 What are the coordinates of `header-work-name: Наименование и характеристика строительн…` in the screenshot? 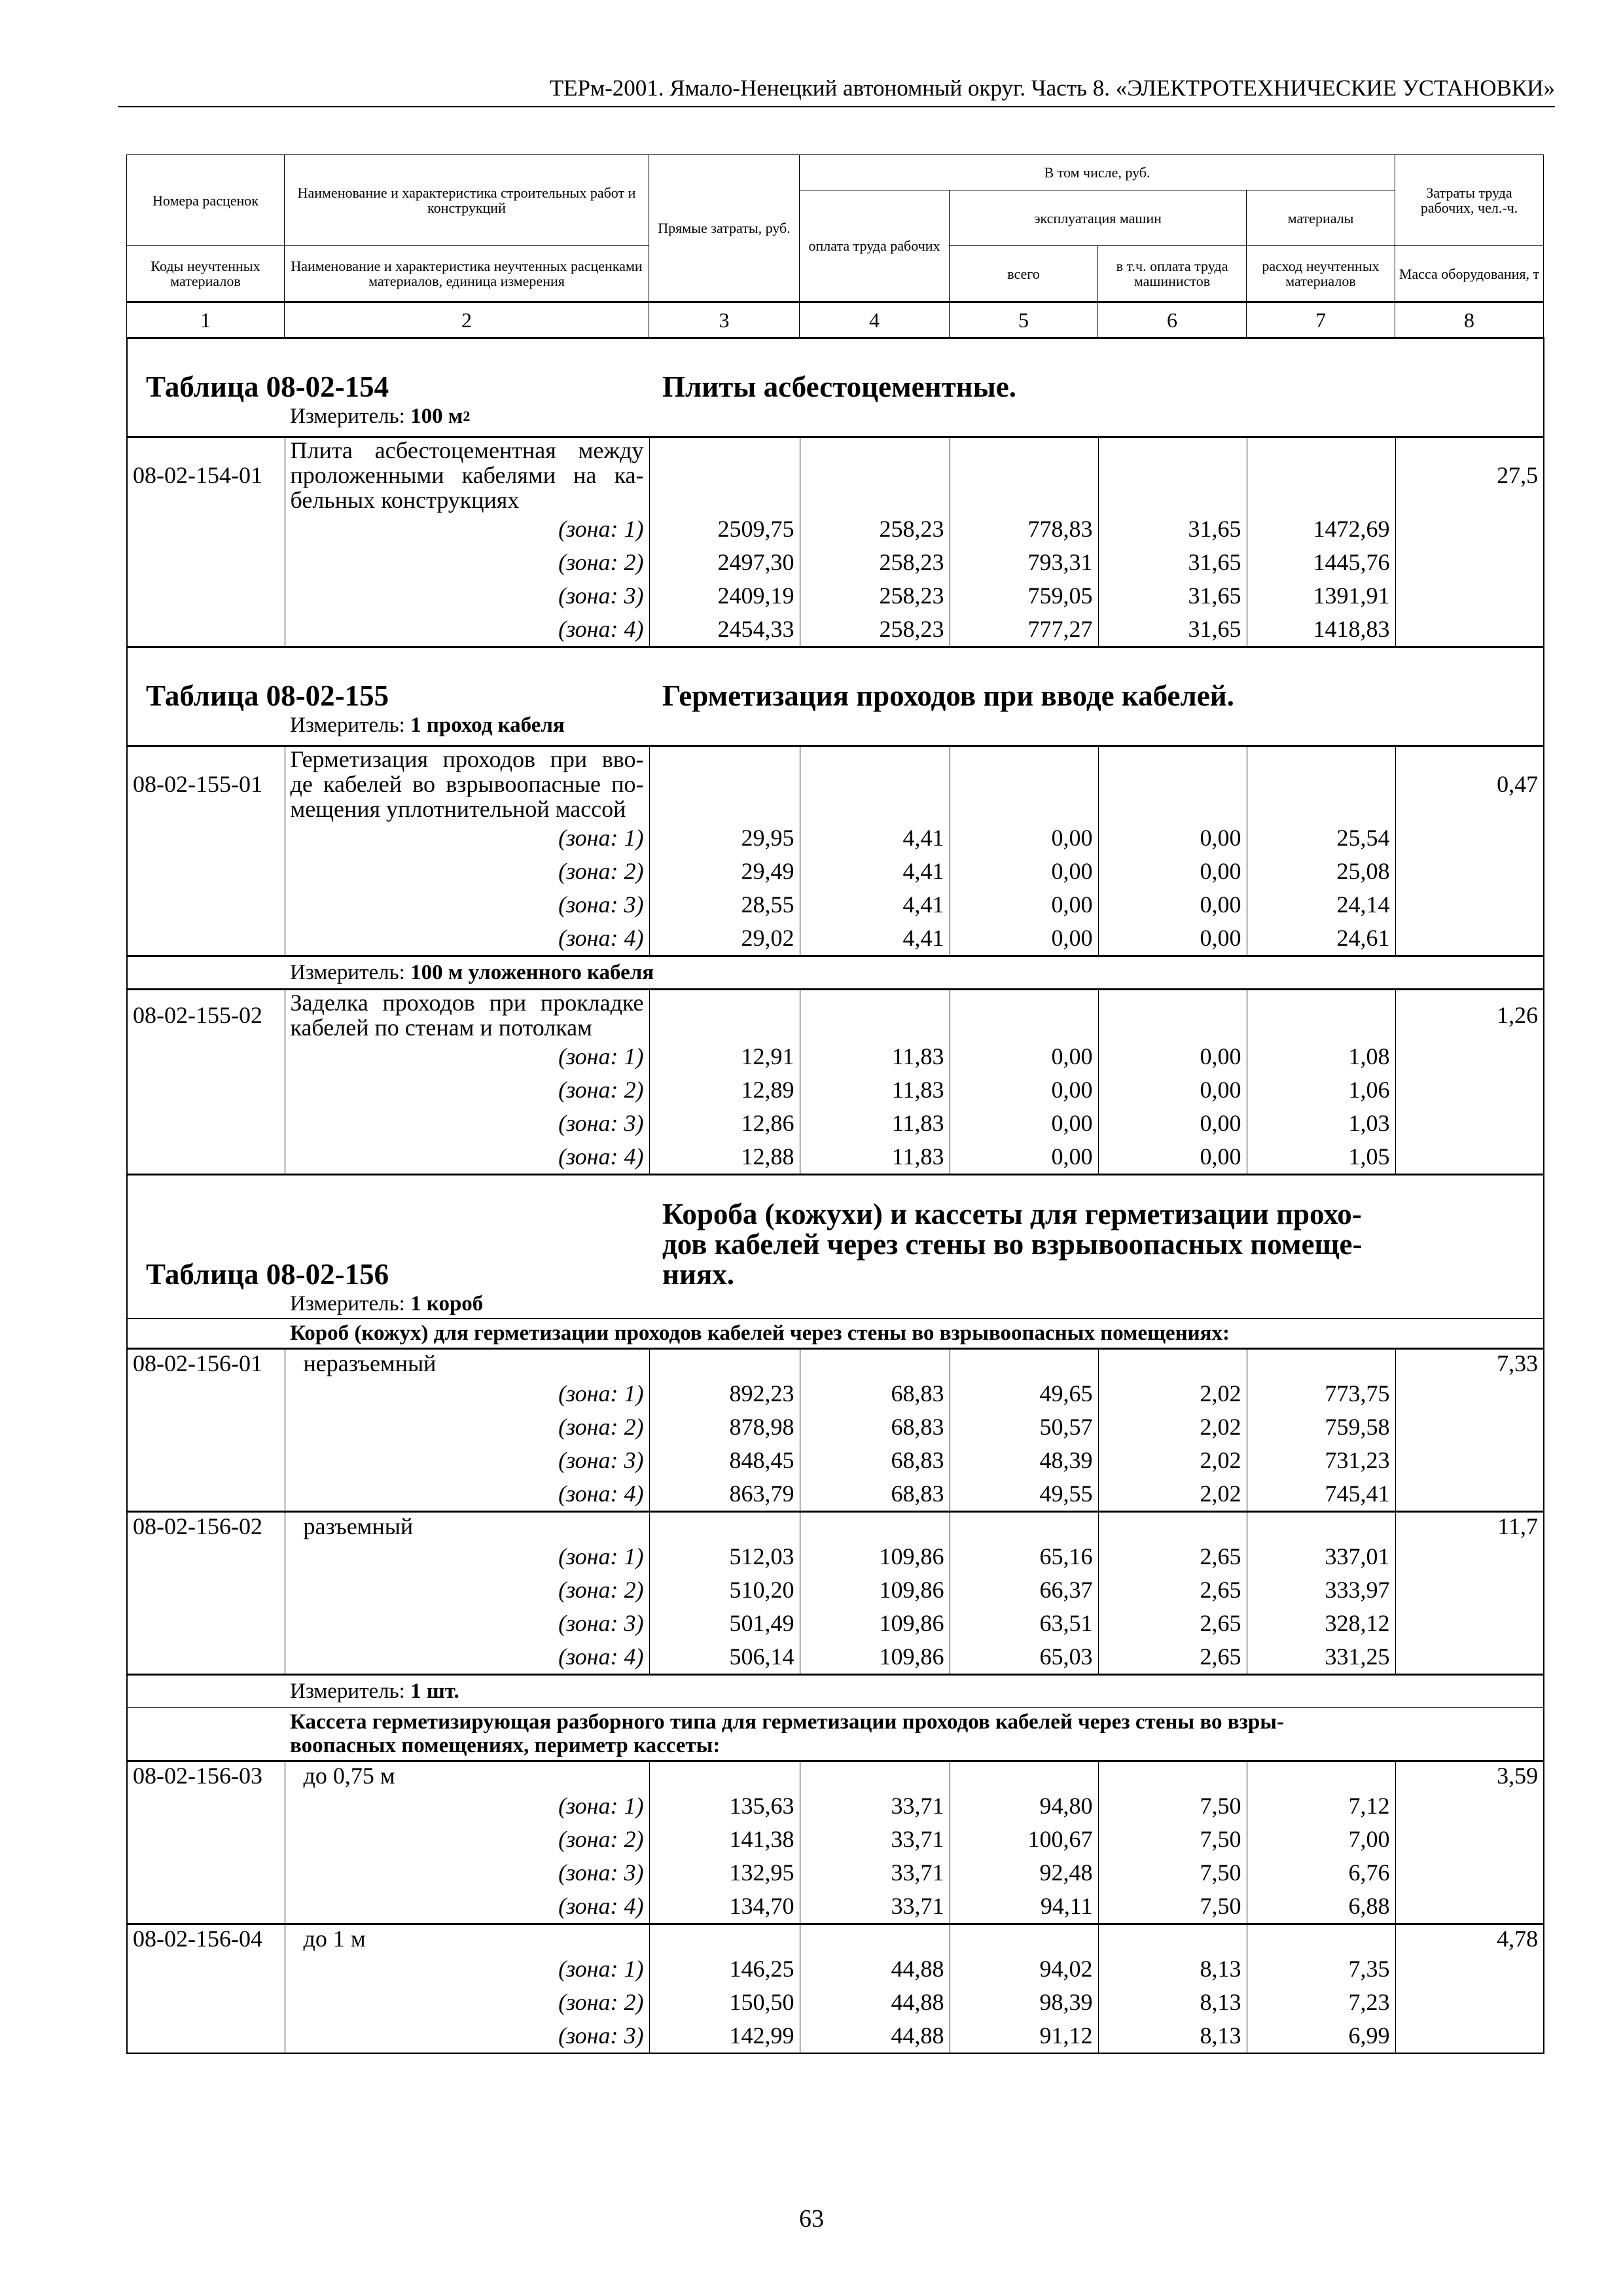 It's located at (467, 200).